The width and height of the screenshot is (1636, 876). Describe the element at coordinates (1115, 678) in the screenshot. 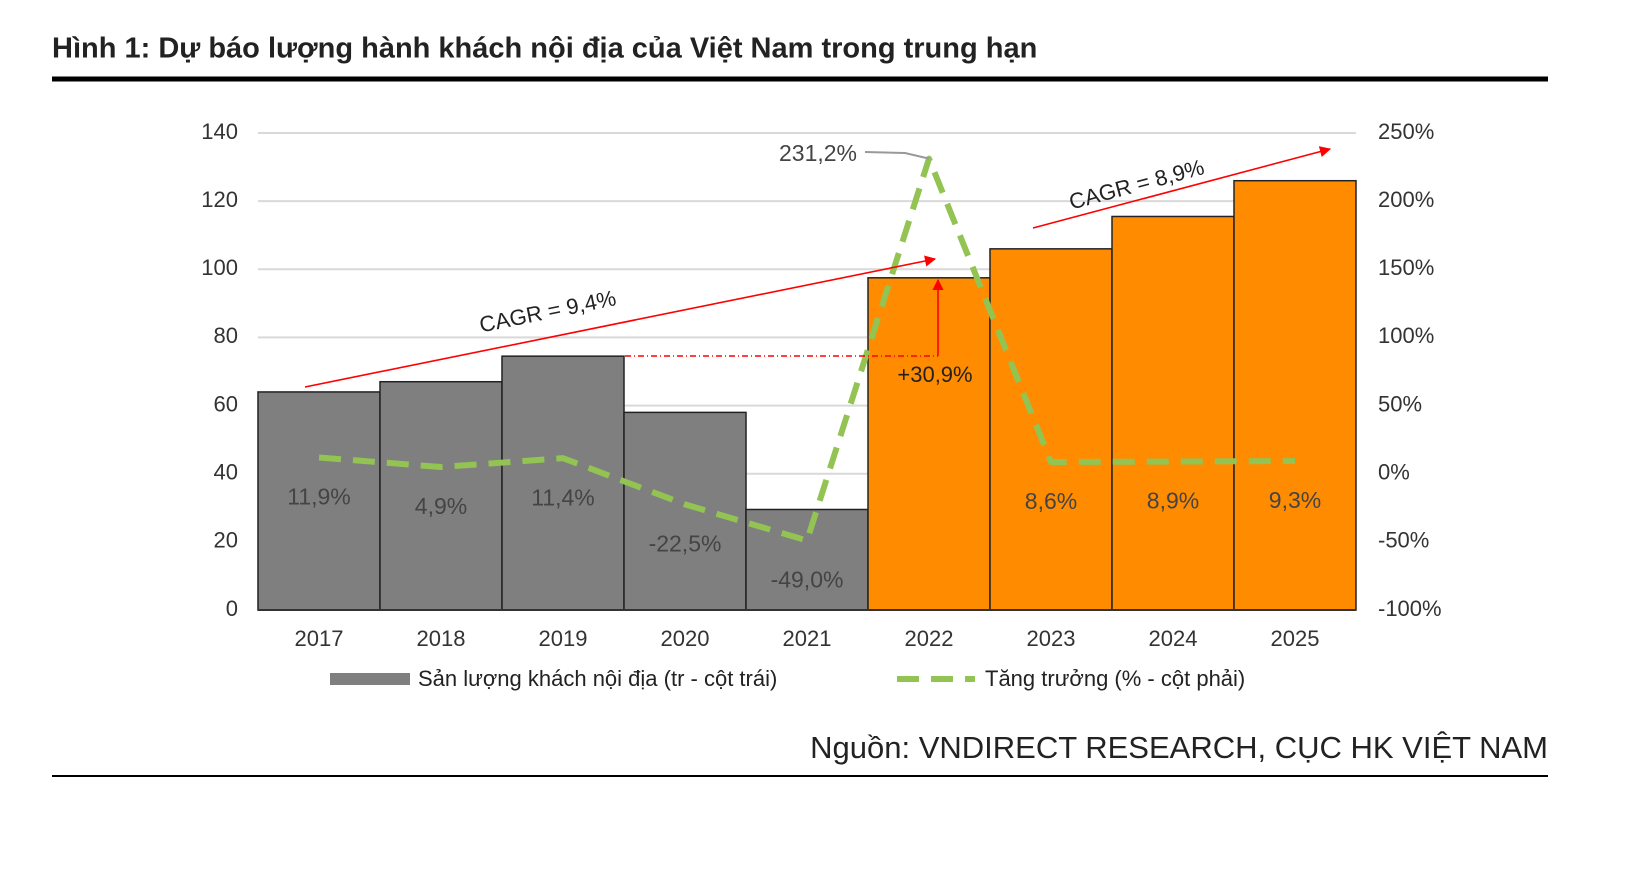

I see `legend-label: Tăng trưởng (% - cột phải)` at that location.